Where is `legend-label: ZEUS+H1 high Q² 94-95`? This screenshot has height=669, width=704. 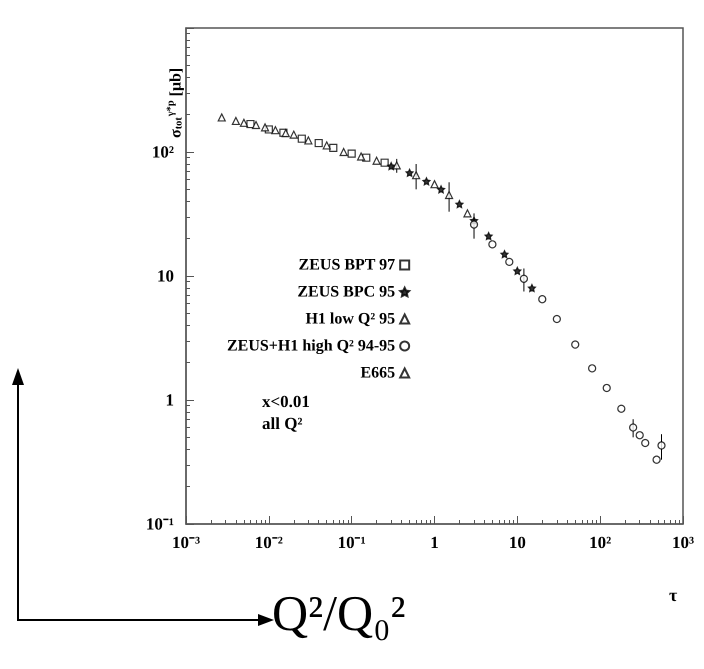 legend-label: ZEUS+H1 high Q² 94-95 is located at coordinates (311, 346).